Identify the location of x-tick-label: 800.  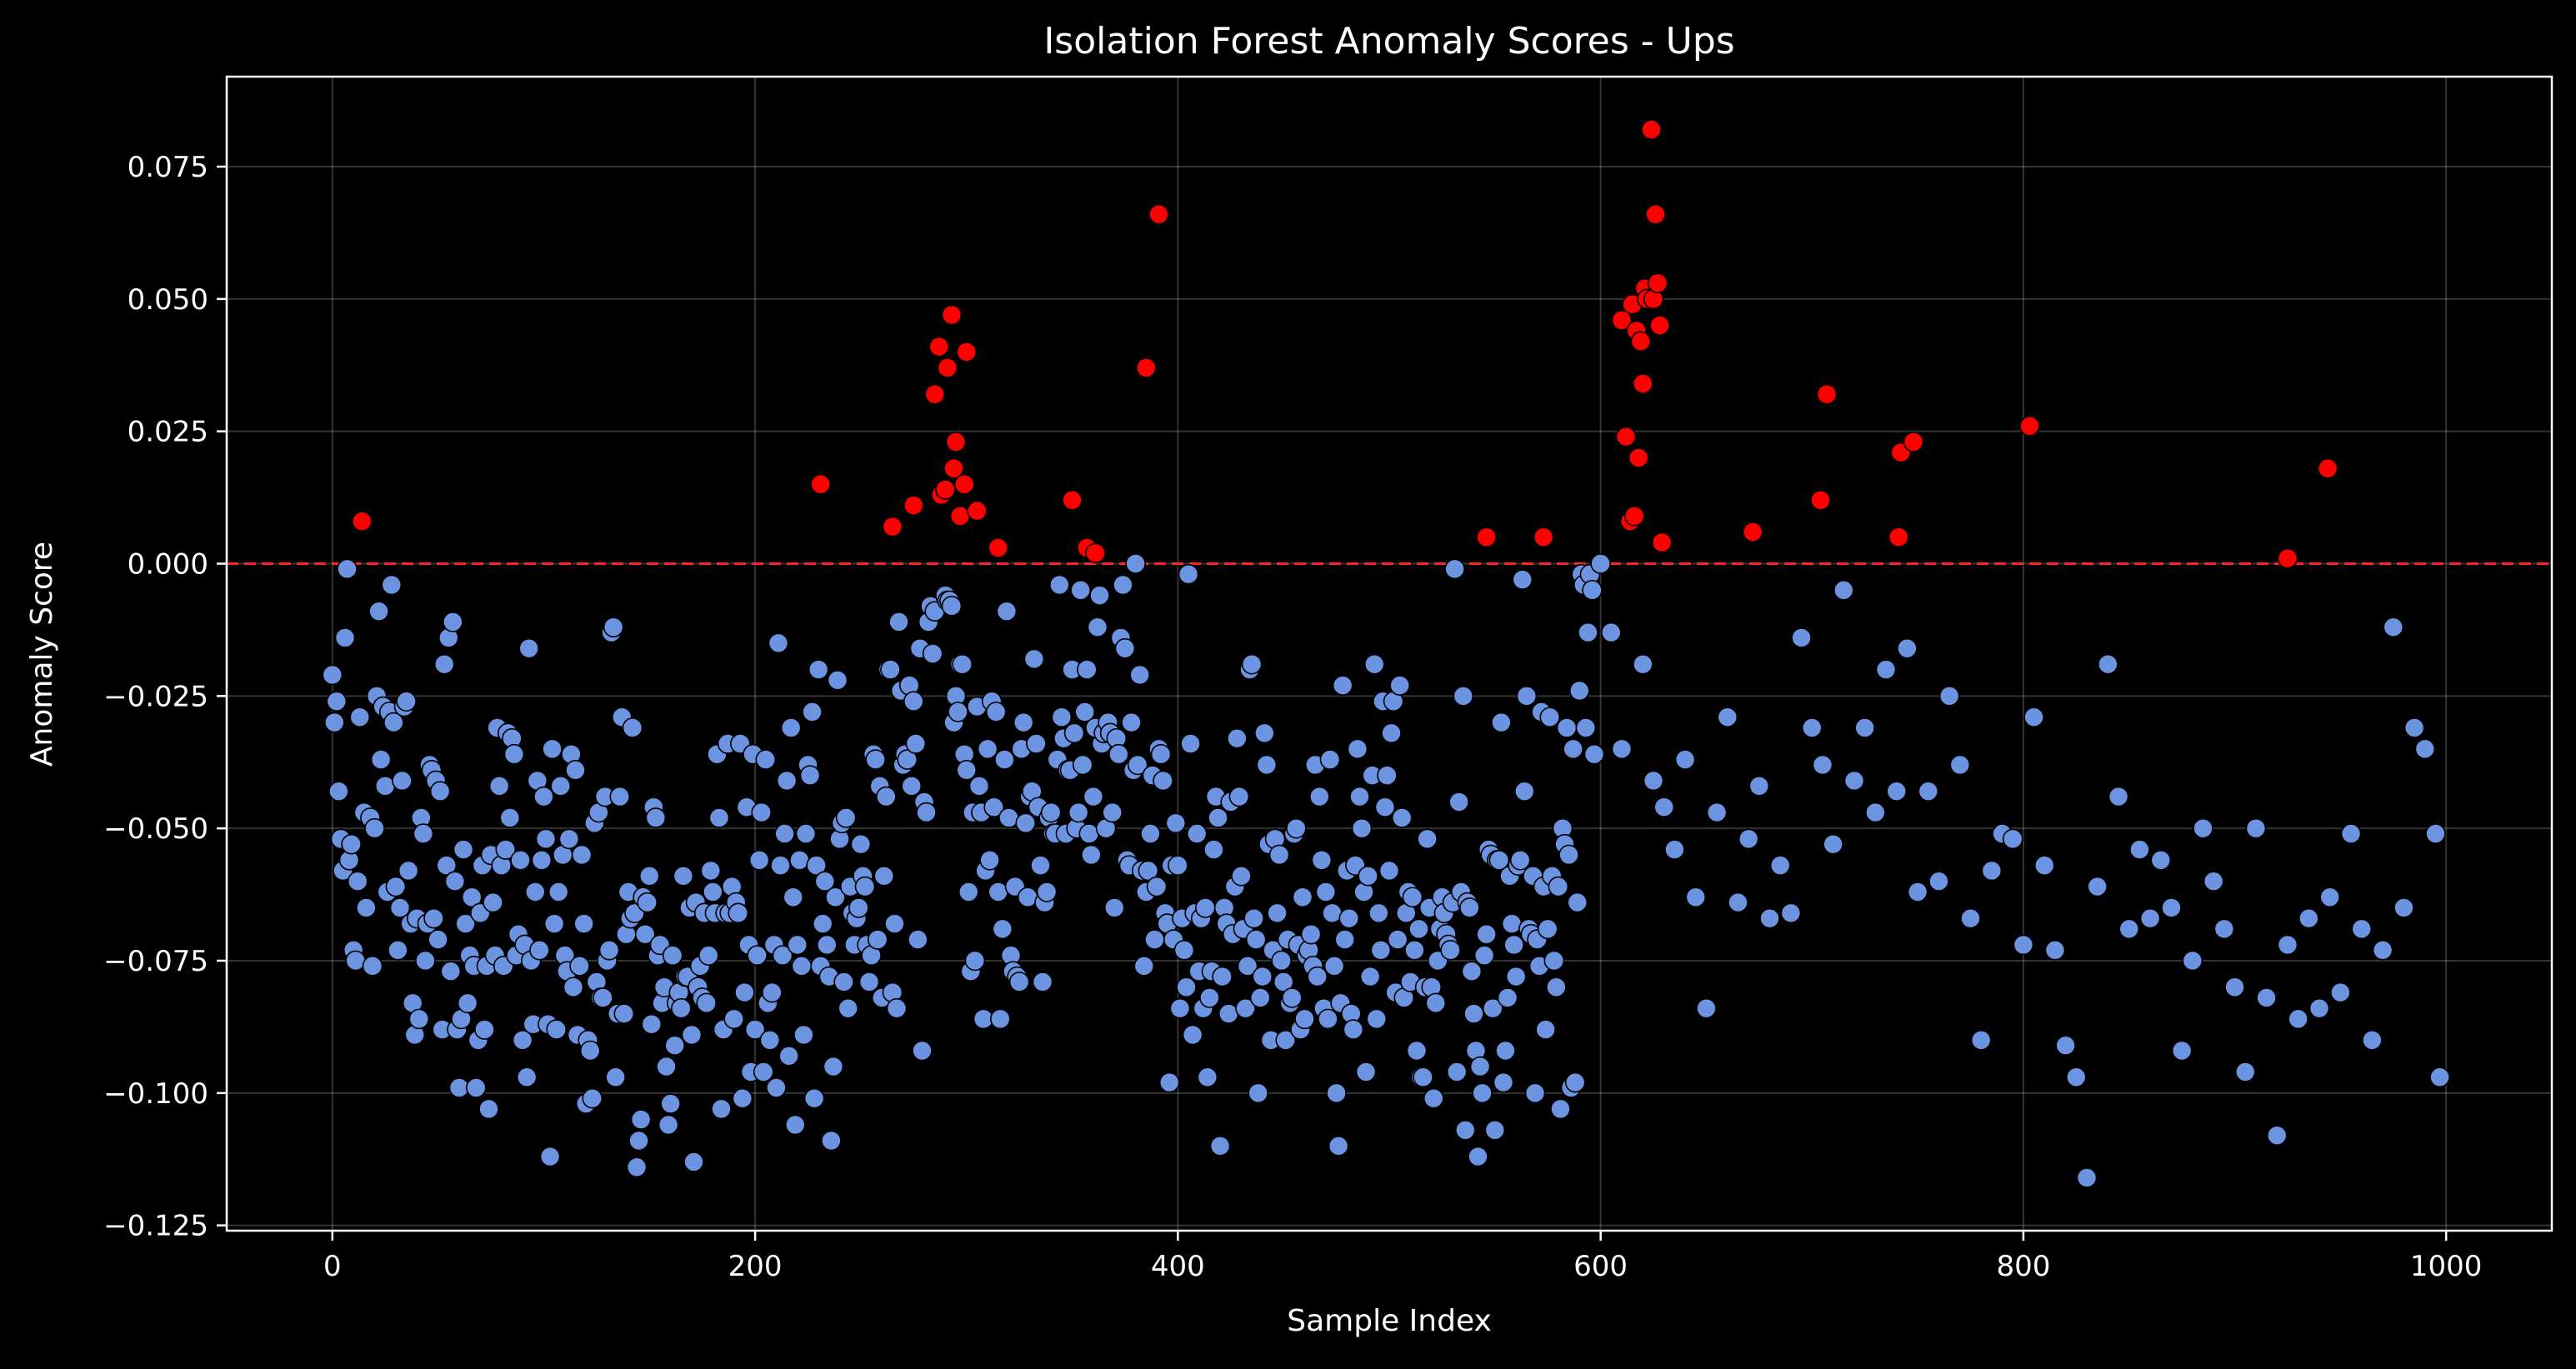
(2023, 1266).